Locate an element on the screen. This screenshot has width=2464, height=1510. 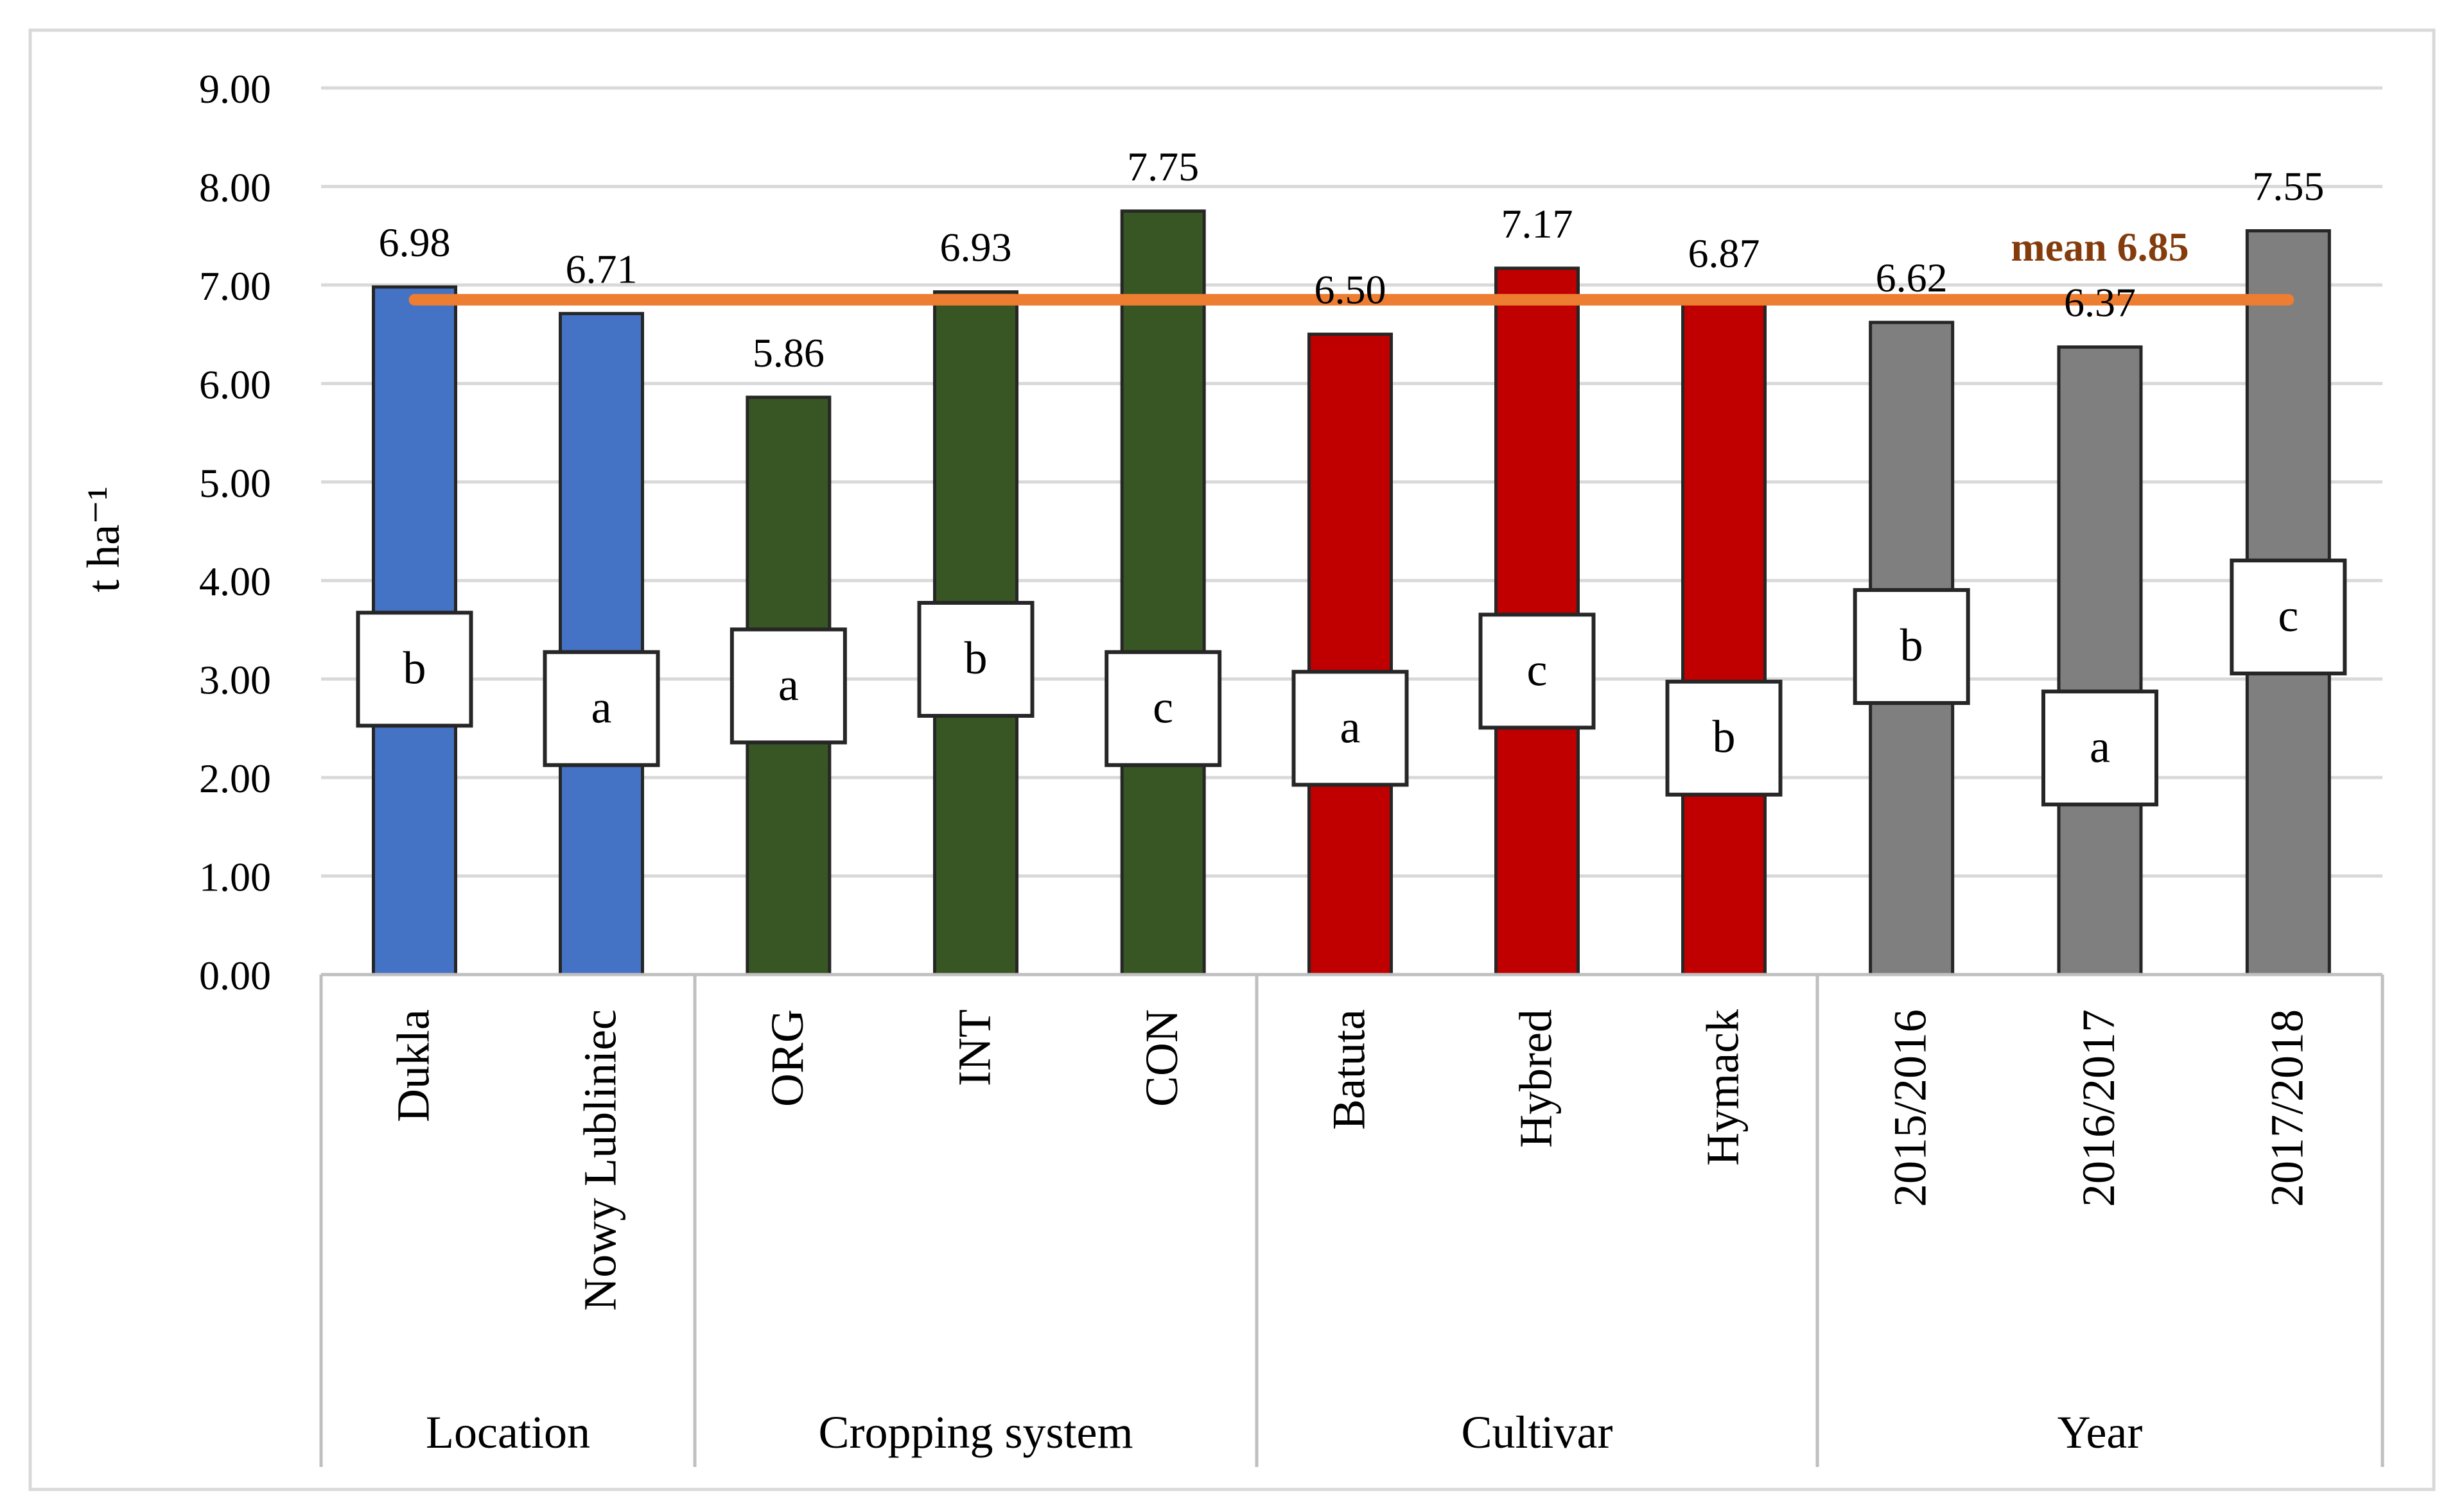
y-tick-label: 9.00 is located at coordinates (235, 89).